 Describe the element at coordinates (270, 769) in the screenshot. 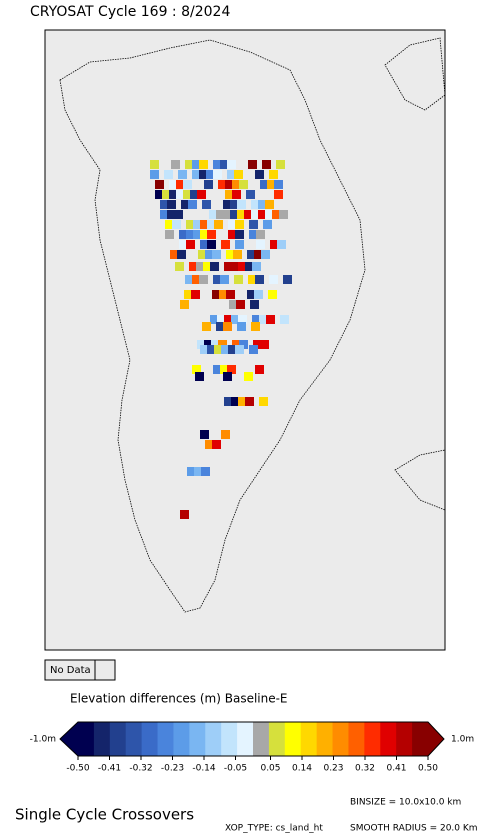

I see `colorbar-tick-label: 0.05` at that location.